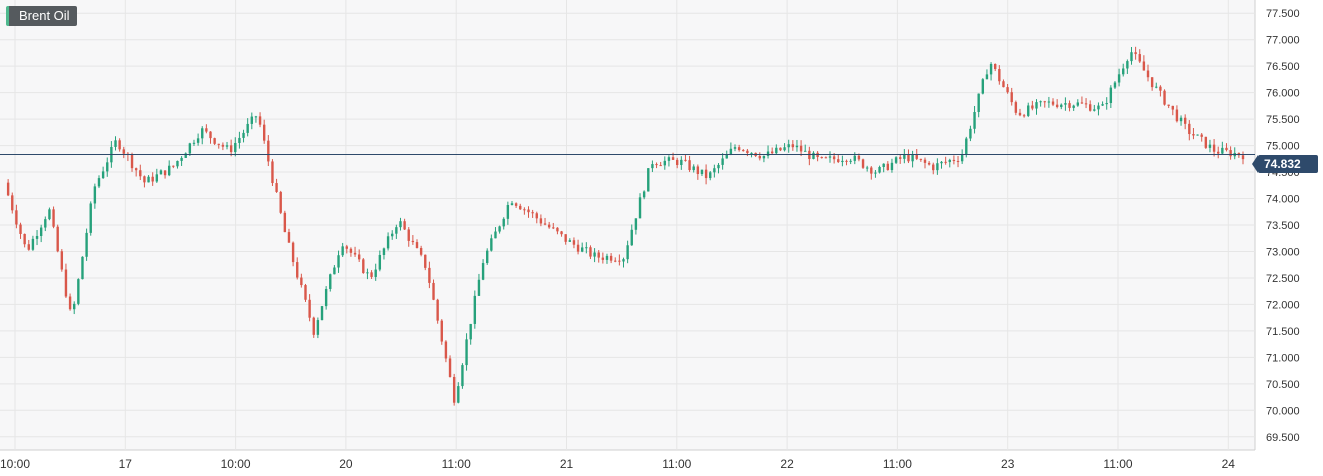 This screenshot has height=476, width=1323. What do you see at coordinates (1283, 94) in the screenshot?
I see `y-tick-label: 76.000` at bounding box center [1283, 94].